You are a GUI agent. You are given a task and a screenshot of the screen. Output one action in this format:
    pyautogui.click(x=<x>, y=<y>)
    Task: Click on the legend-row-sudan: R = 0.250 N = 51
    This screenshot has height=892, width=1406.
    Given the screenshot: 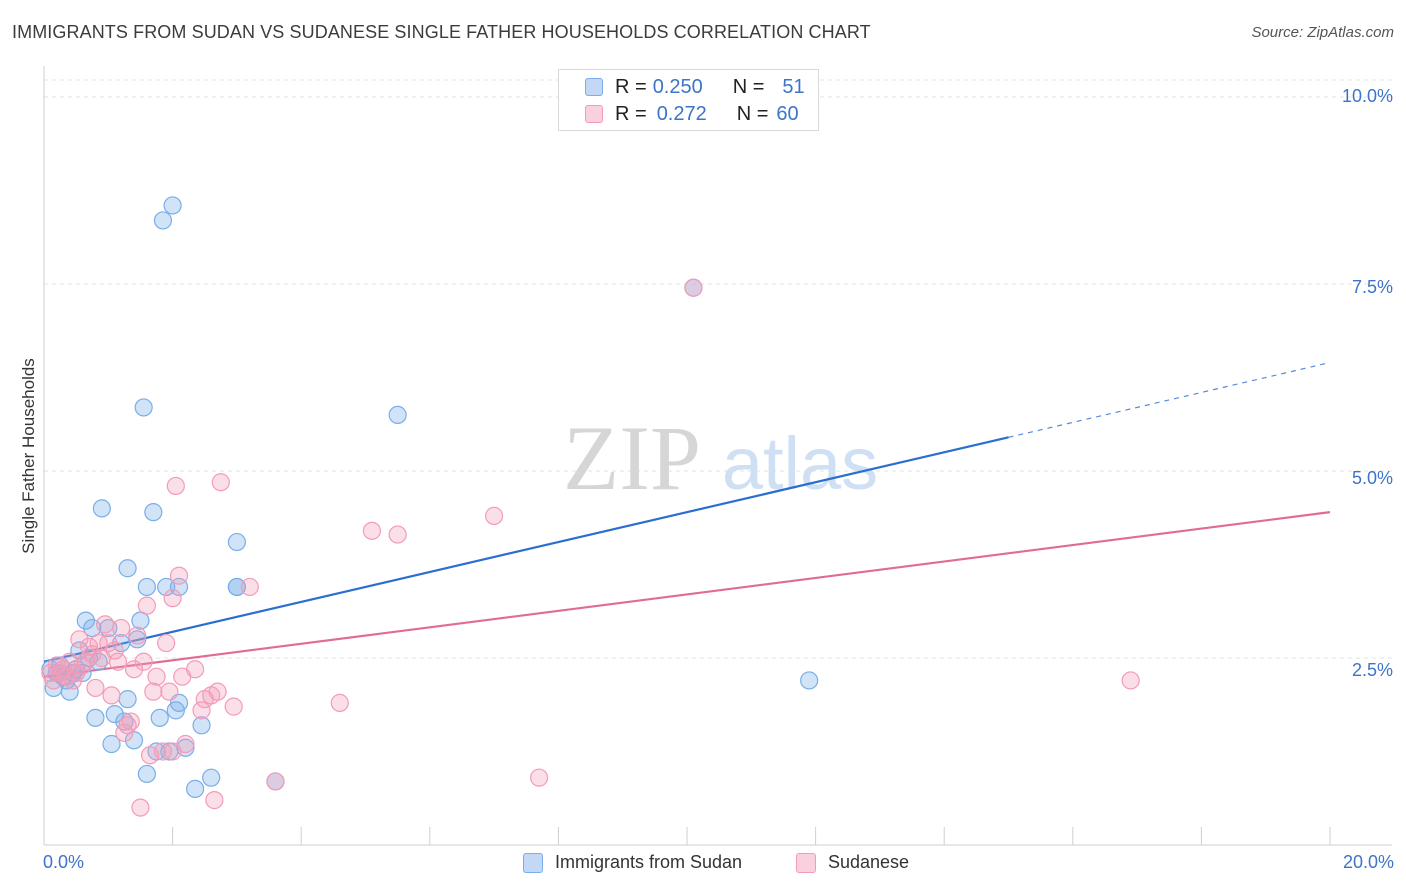 What is the action you would take?
    pyautogui.click(x=695, y=87)
    